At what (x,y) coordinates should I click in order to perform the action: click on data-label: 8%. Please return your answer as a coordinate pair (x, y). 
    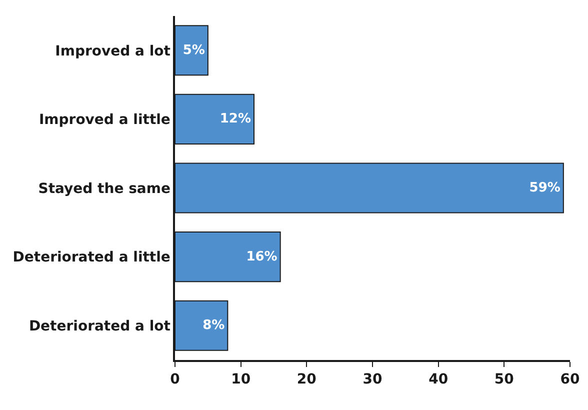
    Looking at the image, I should click on (213, 326).